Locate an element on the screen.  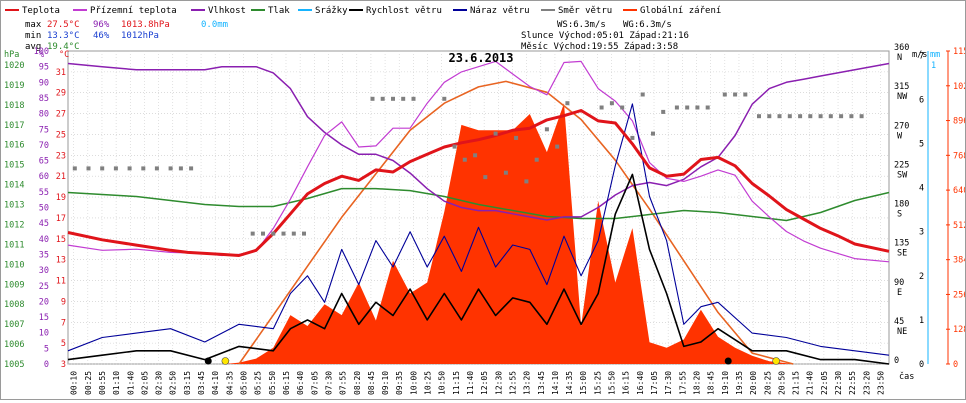
tick-ms-4: 3 is located at coordinates (921, 233).